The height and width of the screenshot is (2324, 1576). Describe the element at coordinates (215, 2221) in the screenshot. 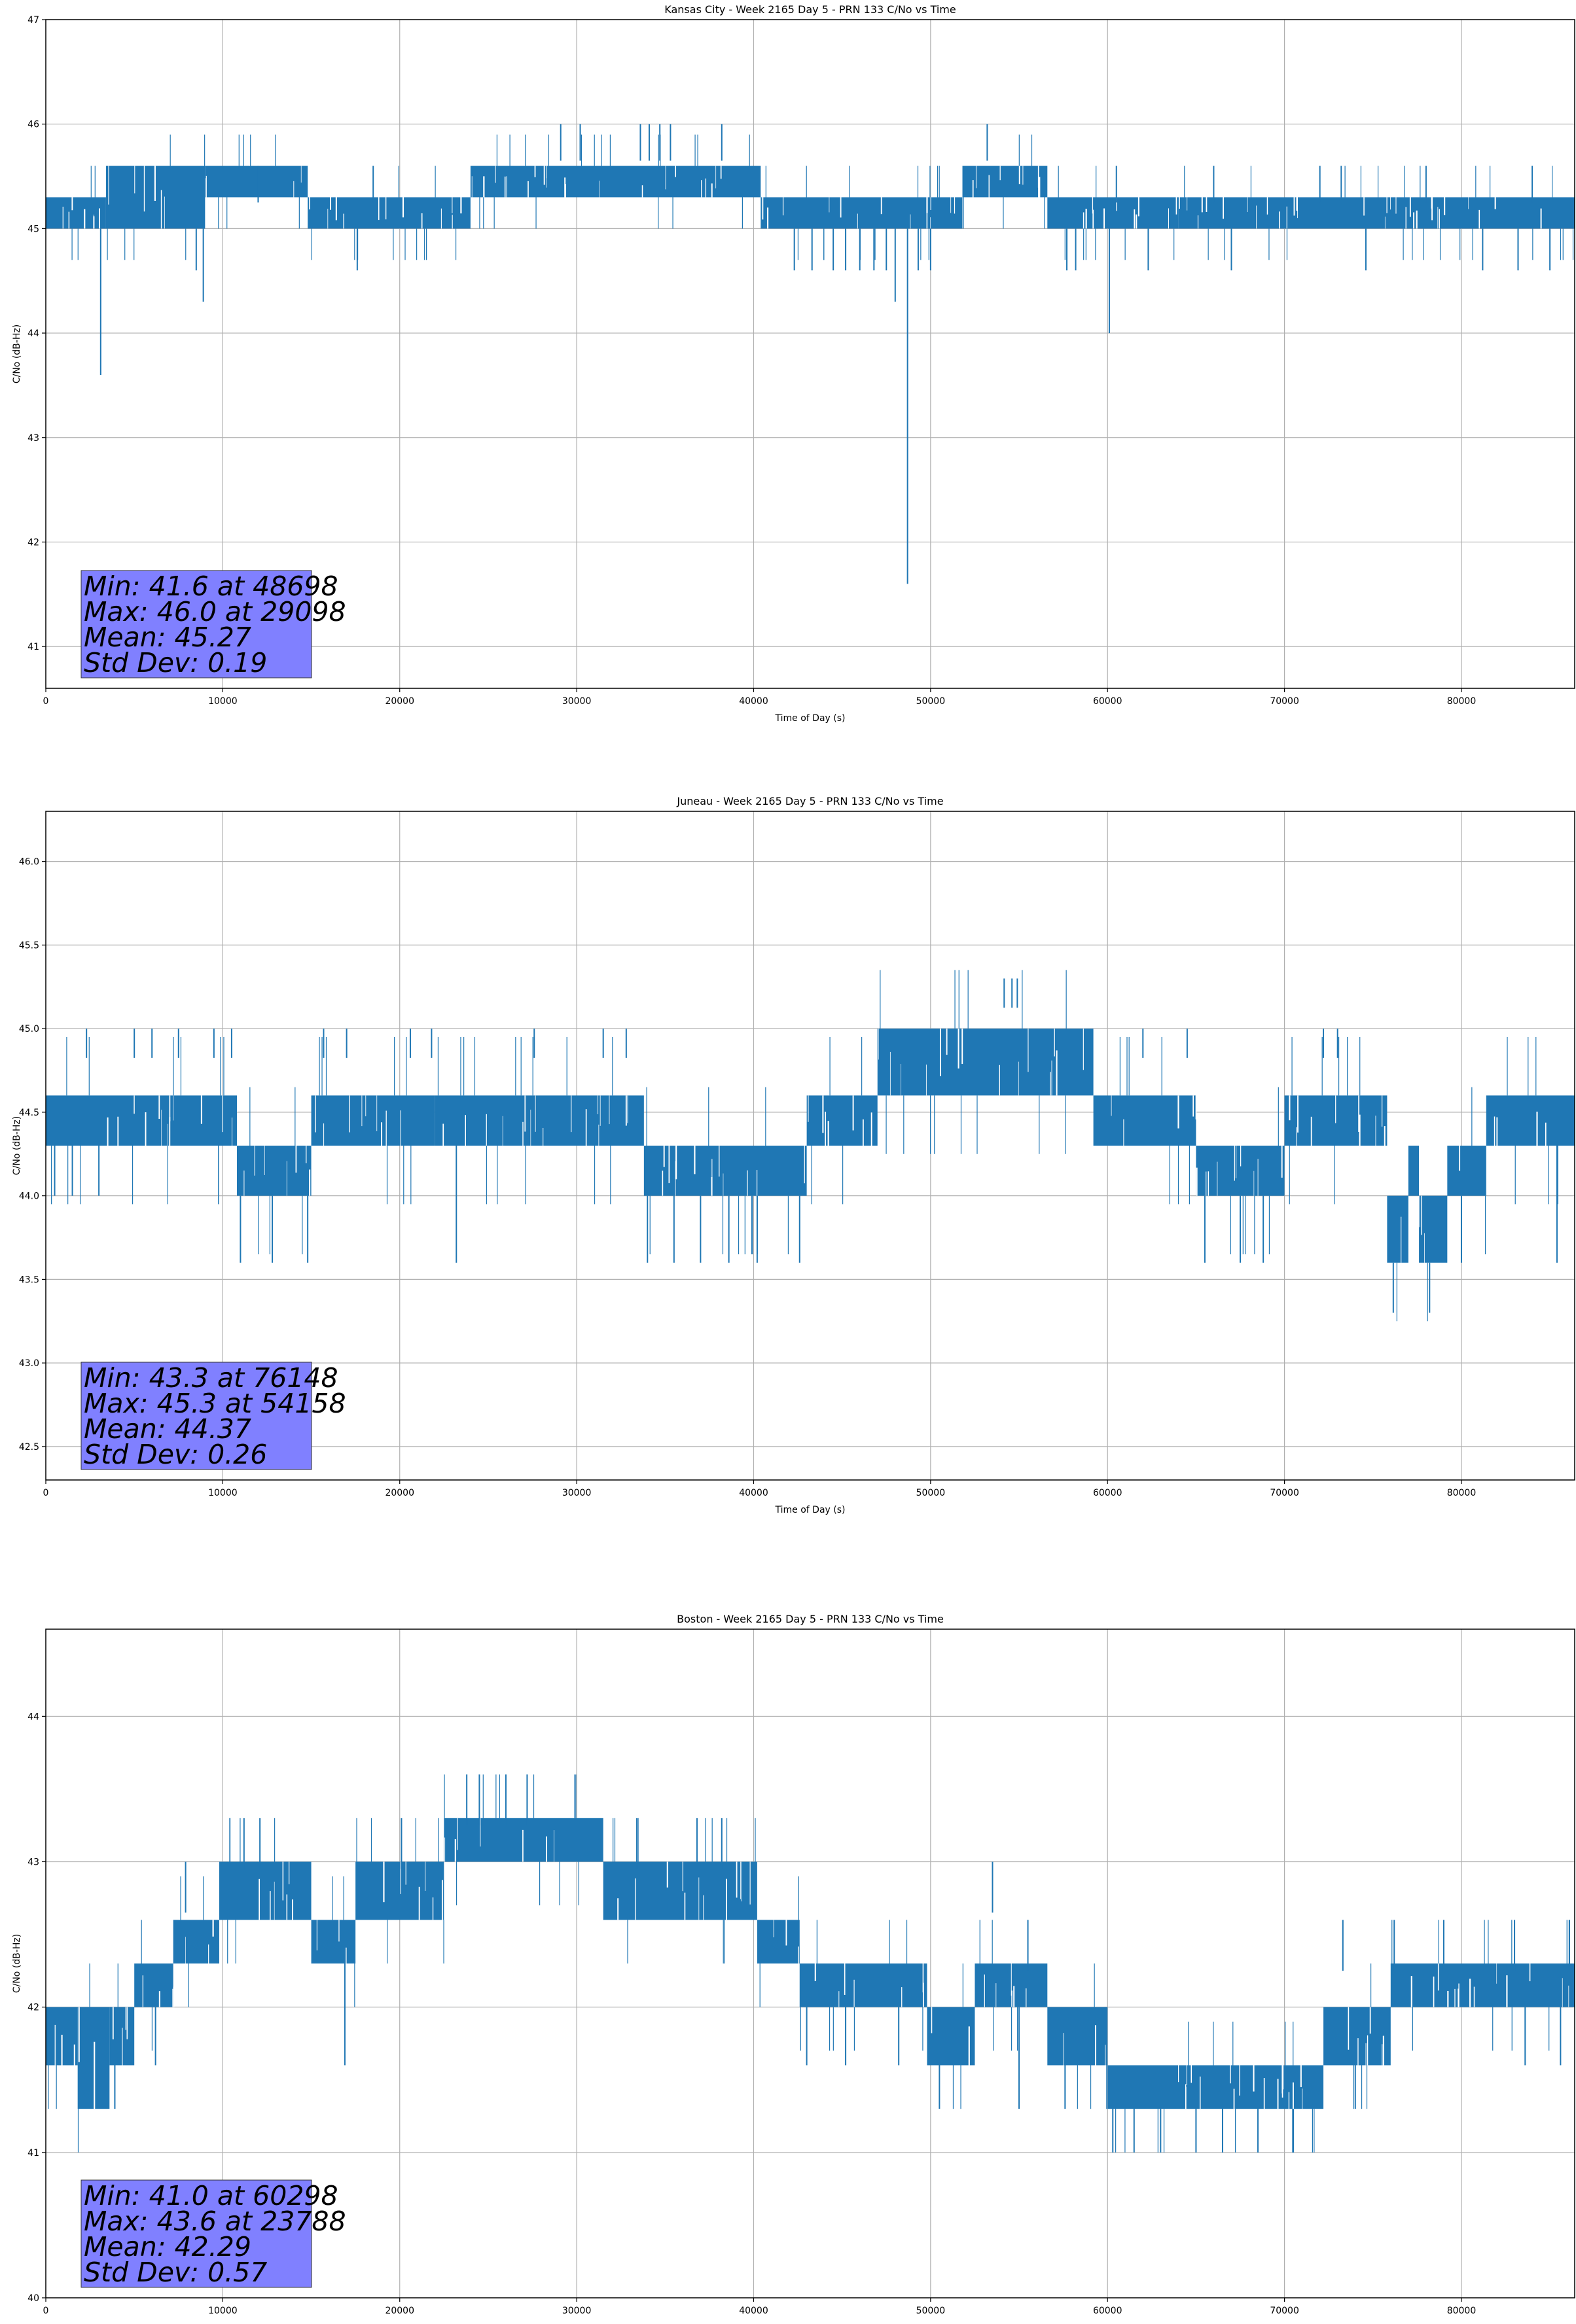

I see `stats-line: Max: 43.6 at 23788` at that location.